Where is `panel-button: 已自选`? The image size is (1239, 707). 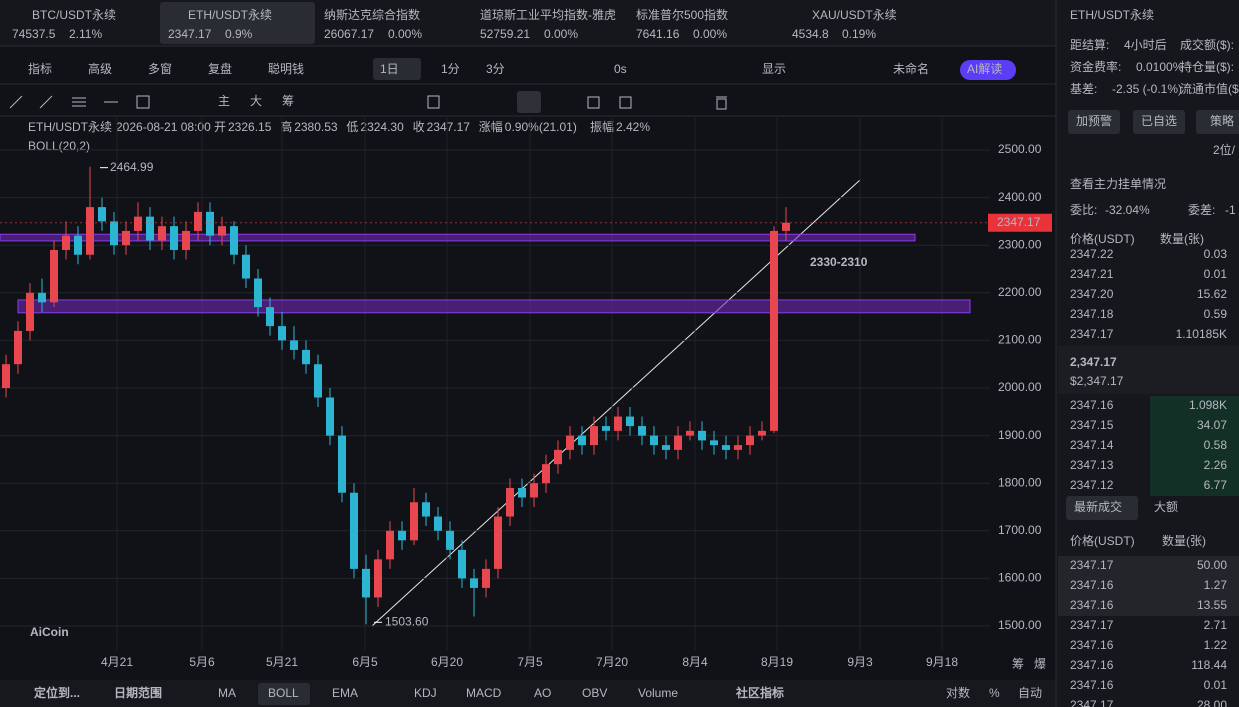 panel-button: 已自选 is located at coordinates (1159, 121).